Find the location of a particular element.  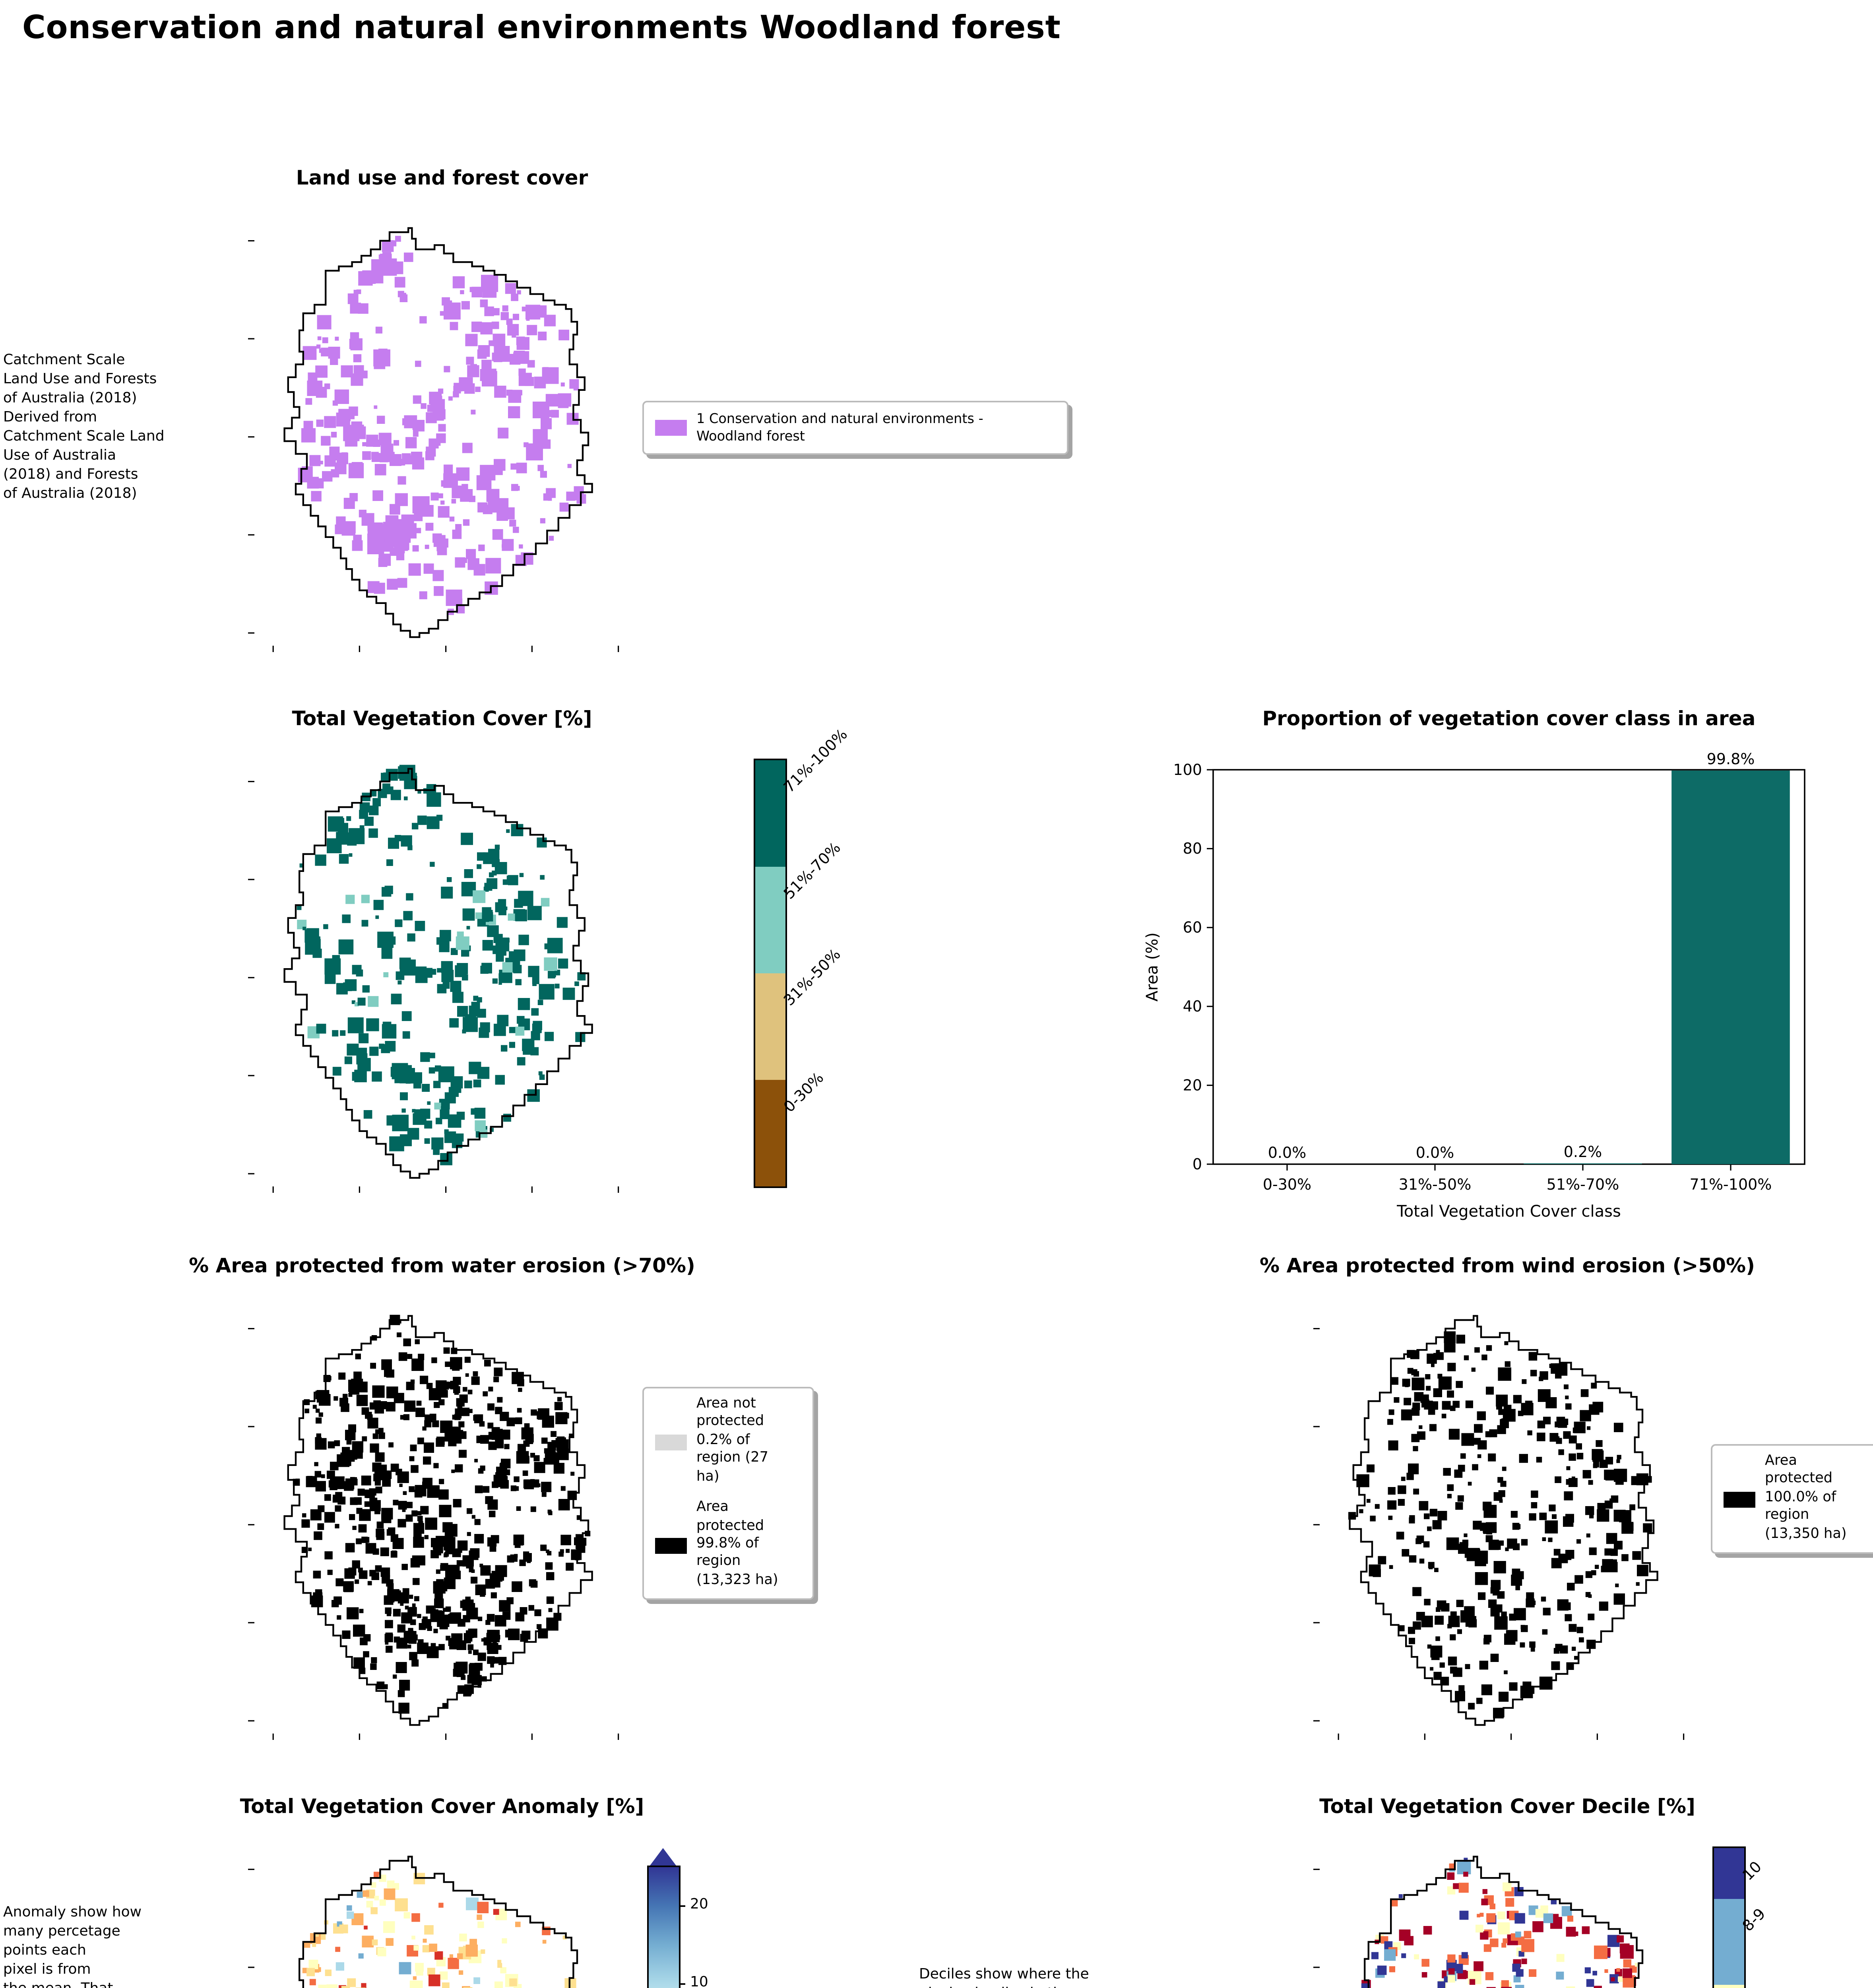

colorbar-tick-label: 10 is located at coordinates (699, 1981).